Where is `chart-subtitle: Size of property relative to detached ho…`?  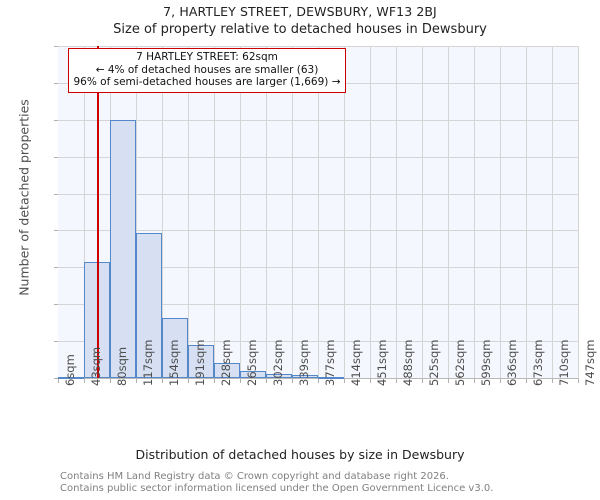 chart-subtitle: Size of property relative to detached ho… is located at coordinates (300, 29).